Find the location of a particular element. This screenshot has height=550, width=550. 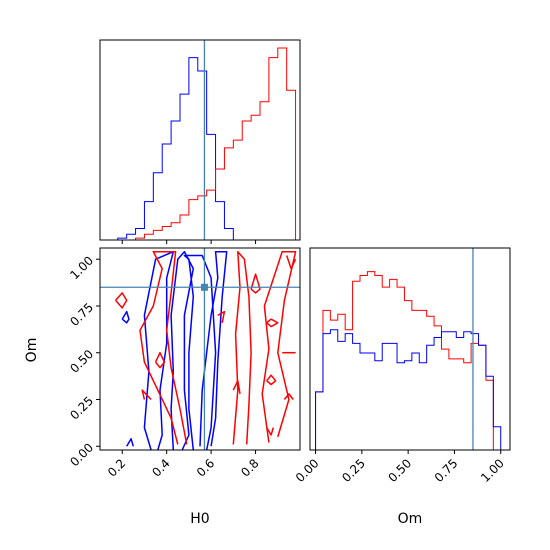

h0-hist-series-red is located at coordinates (198, 144).